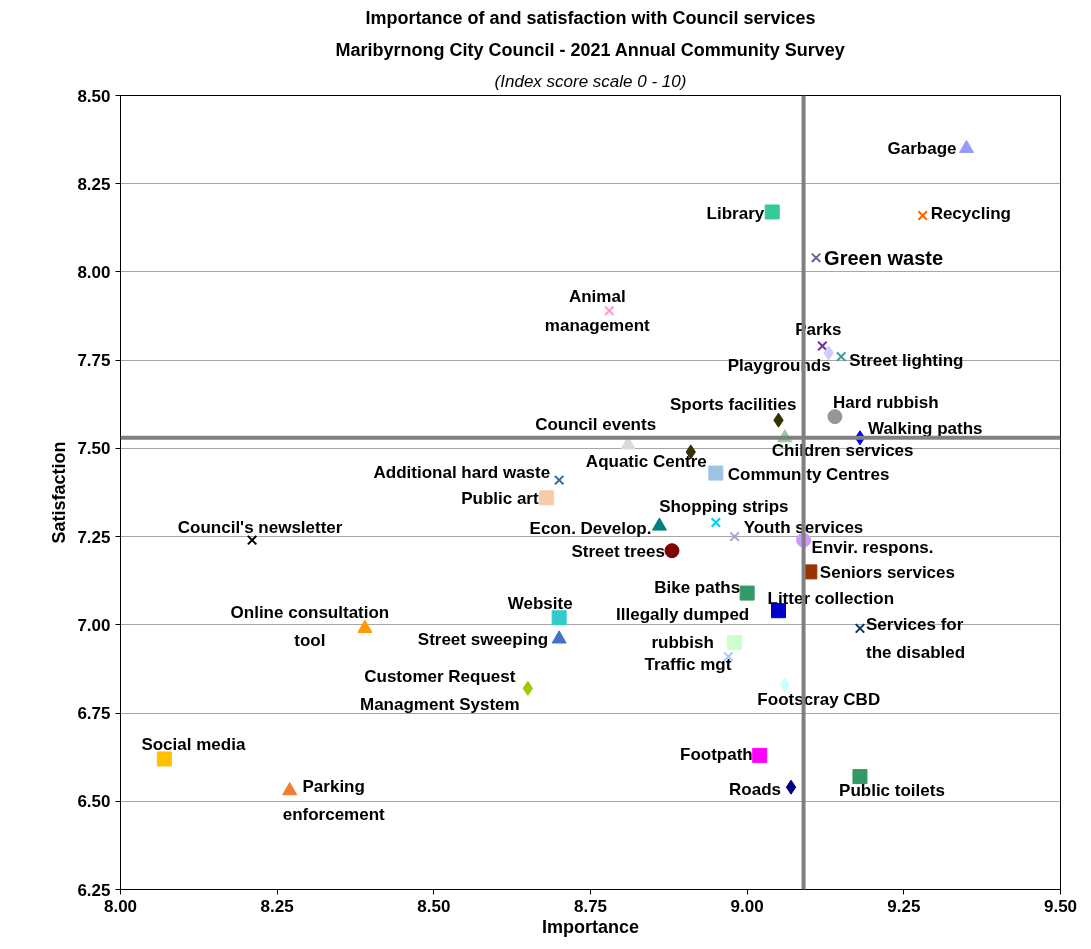  Describe the element at coordinates (735, 214) in the screenshot. I see `series-label: Library` at that location.